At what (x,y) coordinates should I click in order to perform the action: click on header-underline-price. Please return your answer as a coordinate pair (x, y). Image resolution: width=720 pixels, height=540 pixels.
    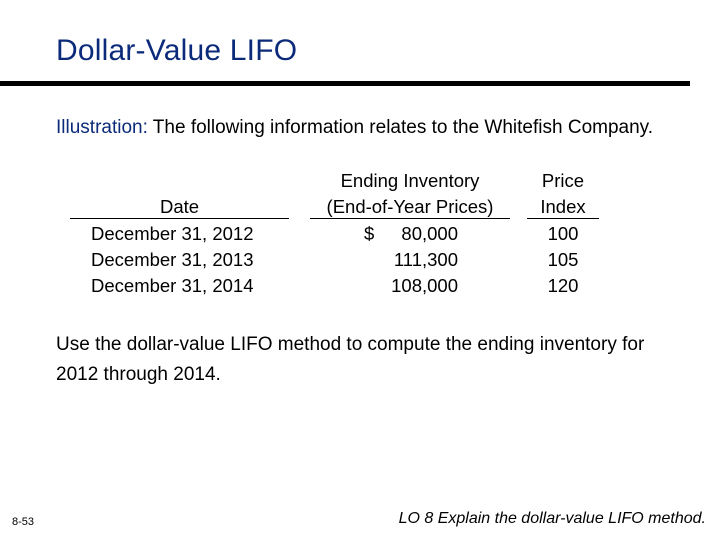
    Looking at the image, I should click on (563, 218).